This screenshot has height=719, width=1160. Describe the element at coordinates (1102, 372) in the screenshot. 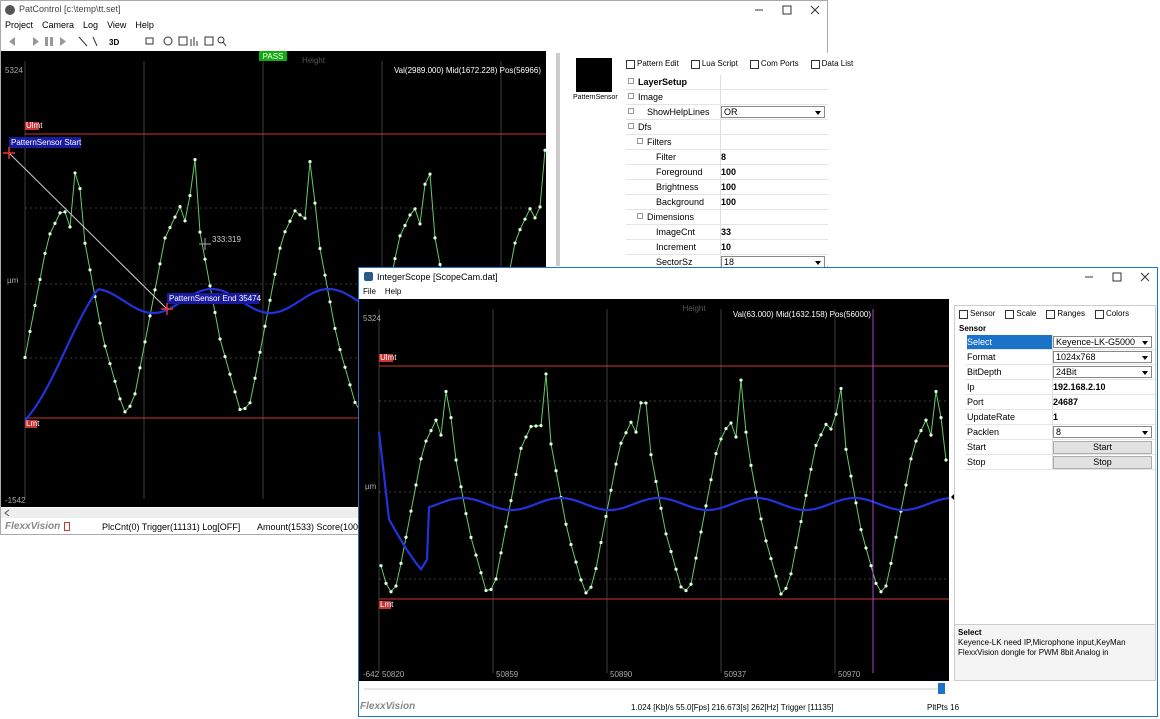

I see `dropdown: 24Bit` at that location.